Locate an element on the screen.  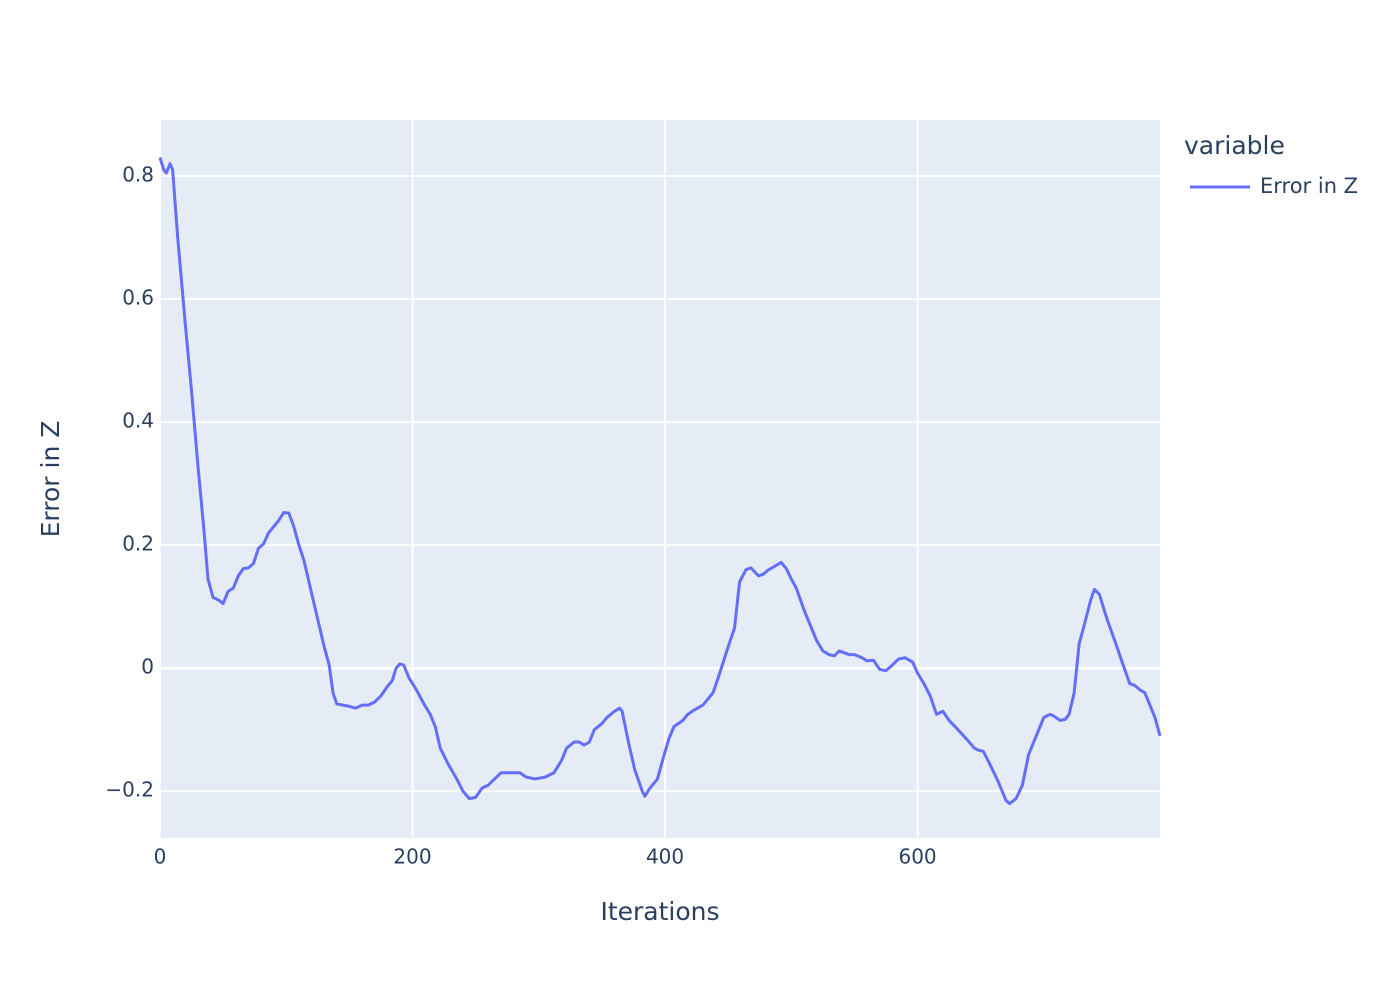
x-tick-label: 200 is located at coordinates (412, 857).